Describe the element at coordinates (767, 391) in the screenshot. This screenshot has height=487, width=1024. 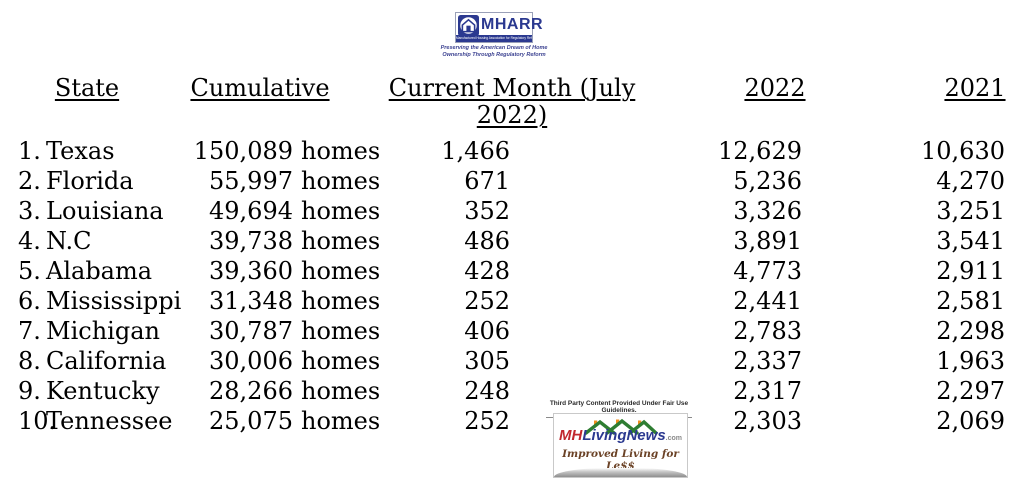
I see `value-2022: 2,317` at that location.